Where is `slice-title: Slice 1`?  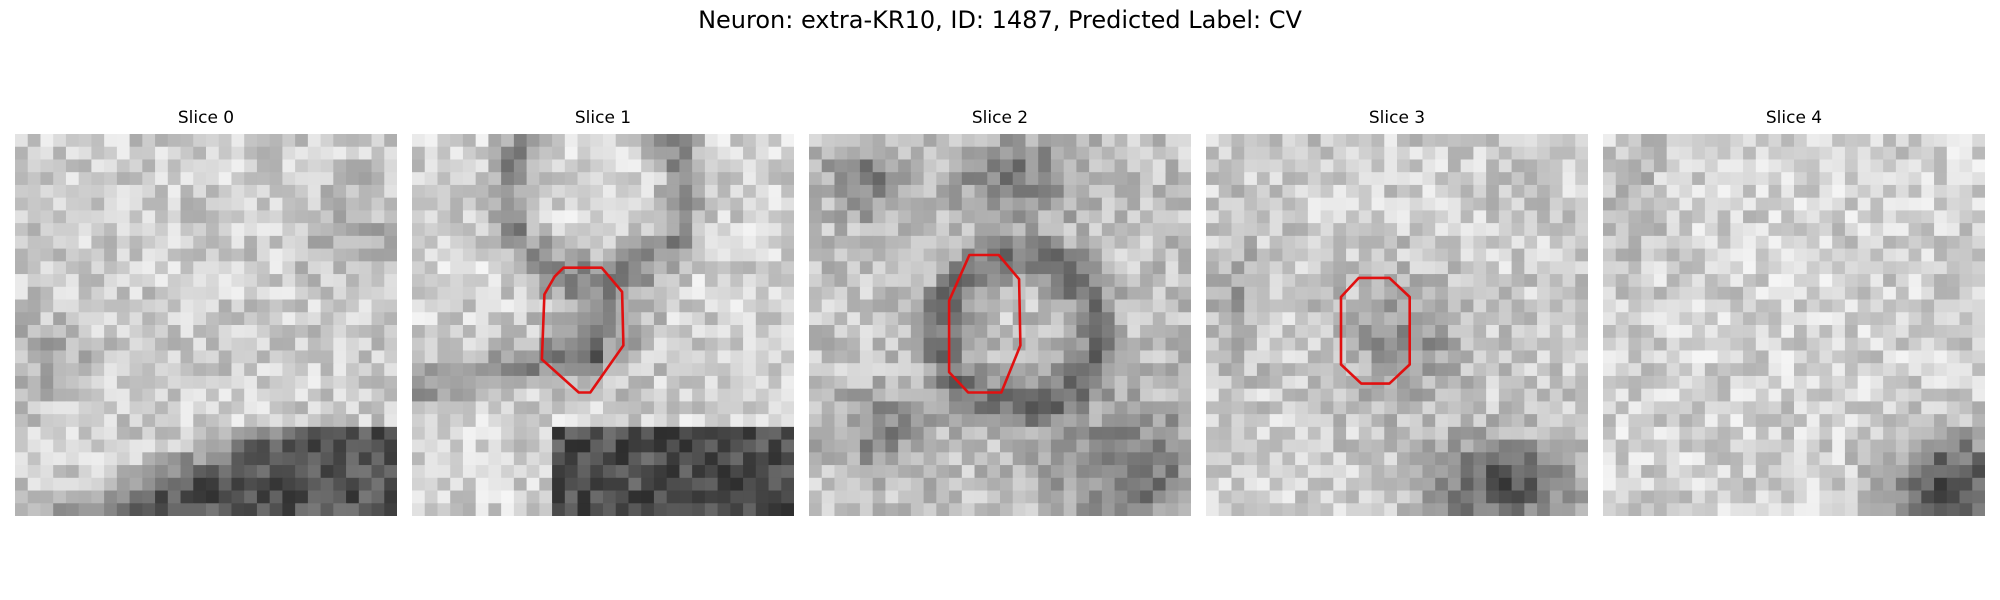 slice-title: Slice 1 is located at coordinates (603, 118).